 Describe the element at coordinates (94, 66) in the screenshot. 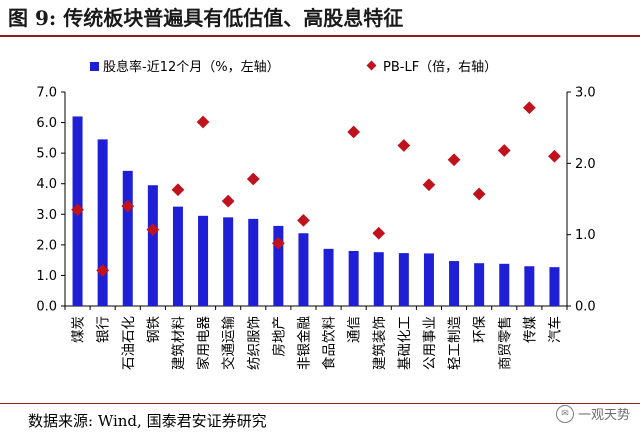

I see `legend-swatch-dividend` at that location.